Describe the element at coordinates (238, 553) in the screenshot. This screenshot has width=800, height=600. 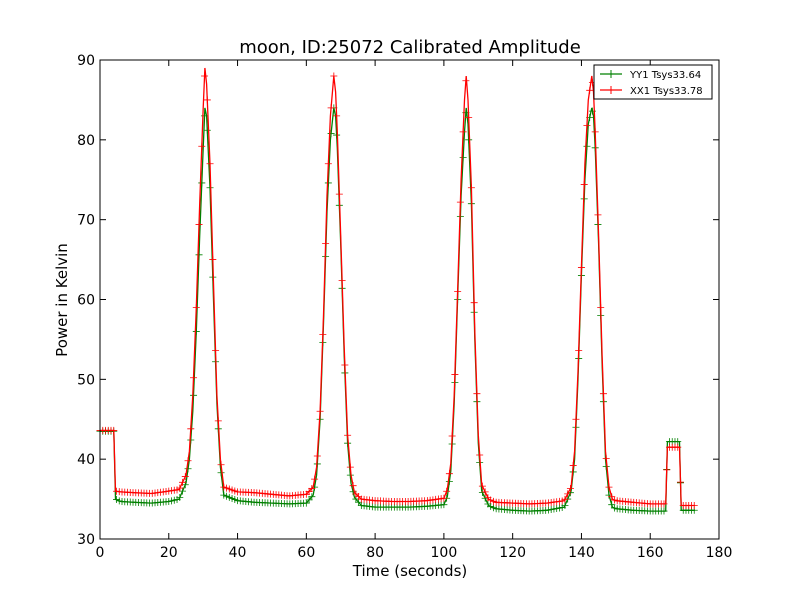
I see `x-tick-label-2: 40` at that location.